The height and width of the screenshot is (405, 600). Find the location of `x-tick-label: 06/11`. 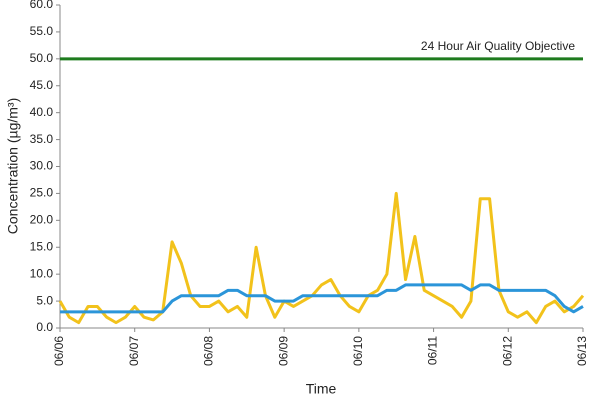

x-tick-label: 06/11 is located at coordinates (433, 350).